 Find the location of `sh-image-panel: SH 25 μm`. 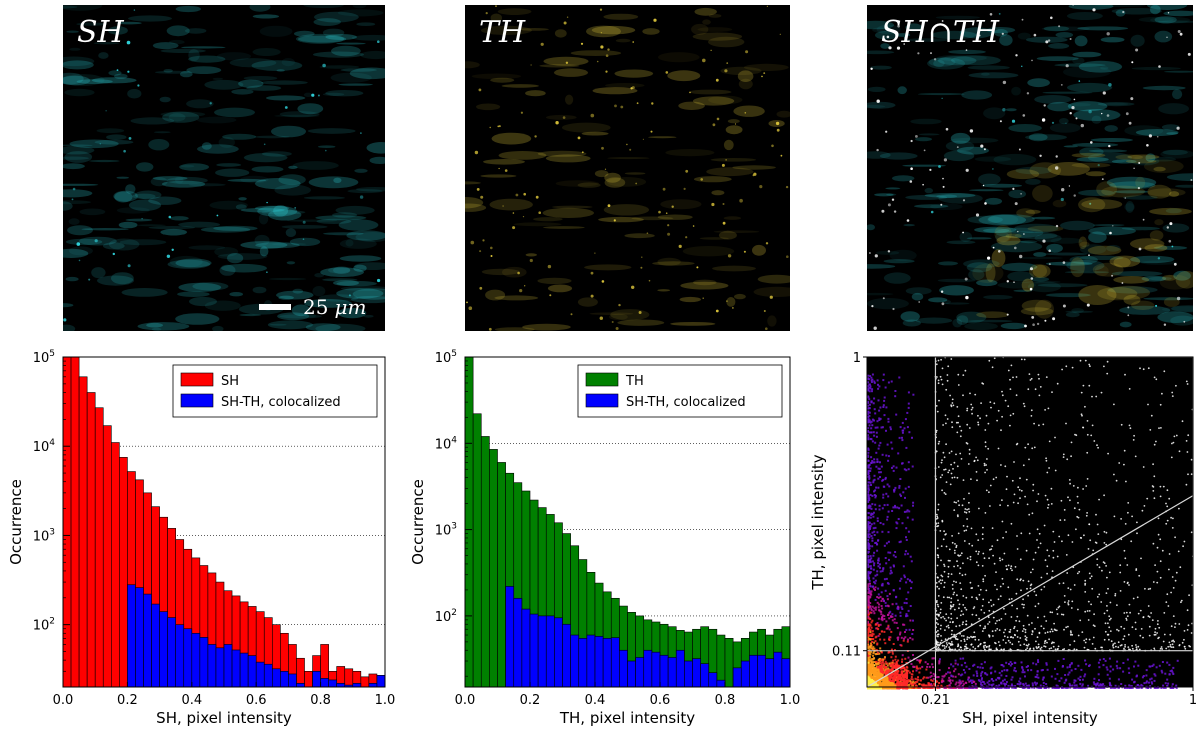

sh-image-panel: SH 25 μm is located at coordinates (224, 168).